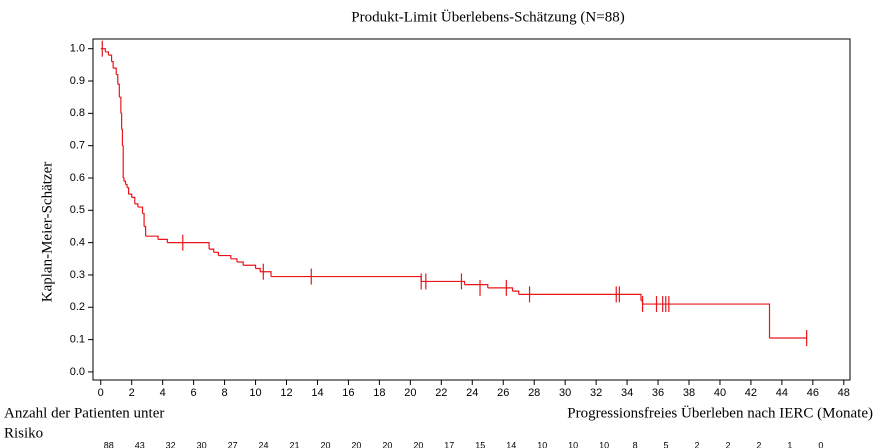 The image size is (875, 448). Describe the element at coordinates (77, 243) in the screenshot. I see `y-tick-label: 0.4` at that location.